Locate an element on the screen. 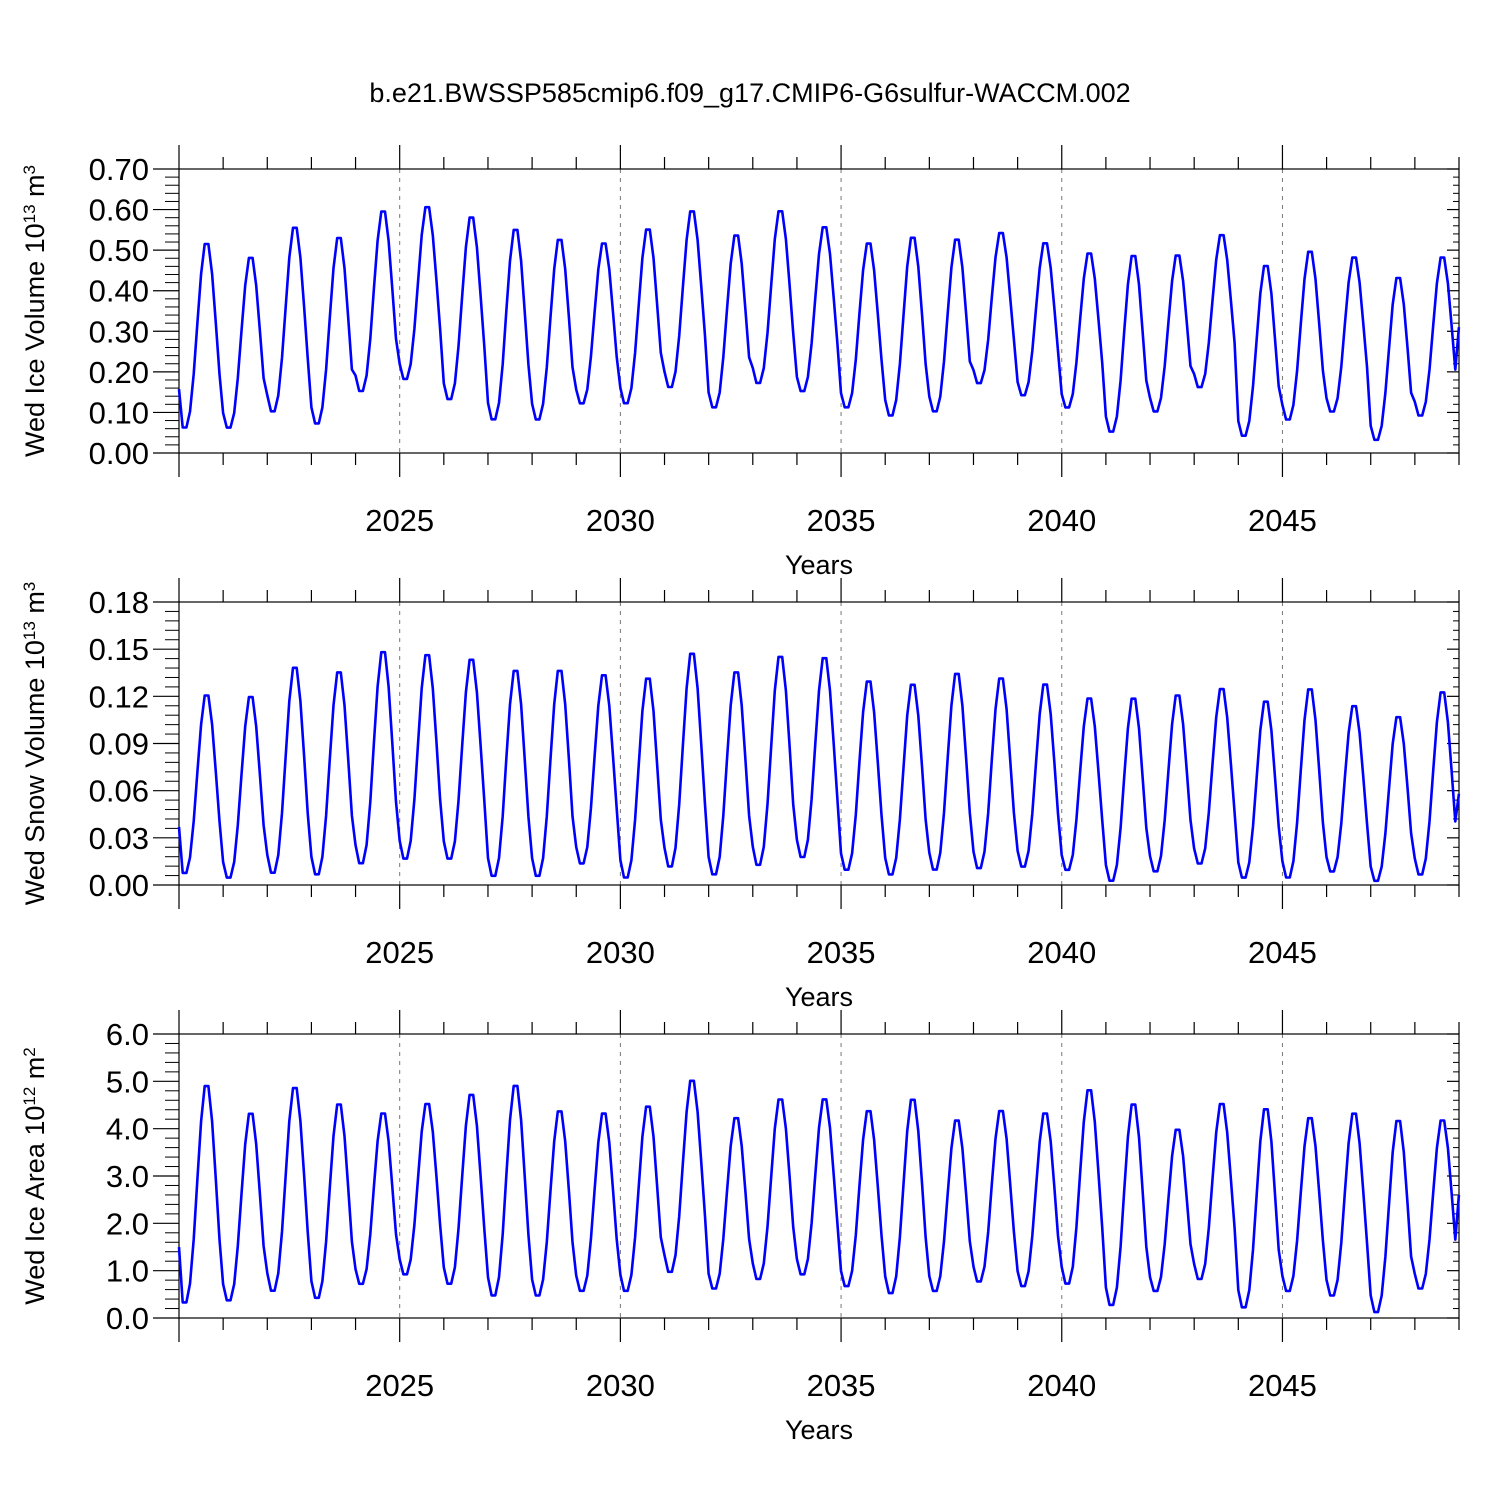 The height and width of the screenshot is (1500, 1500). y-tick-label: 0.70 is located at coordinates (119, 169).